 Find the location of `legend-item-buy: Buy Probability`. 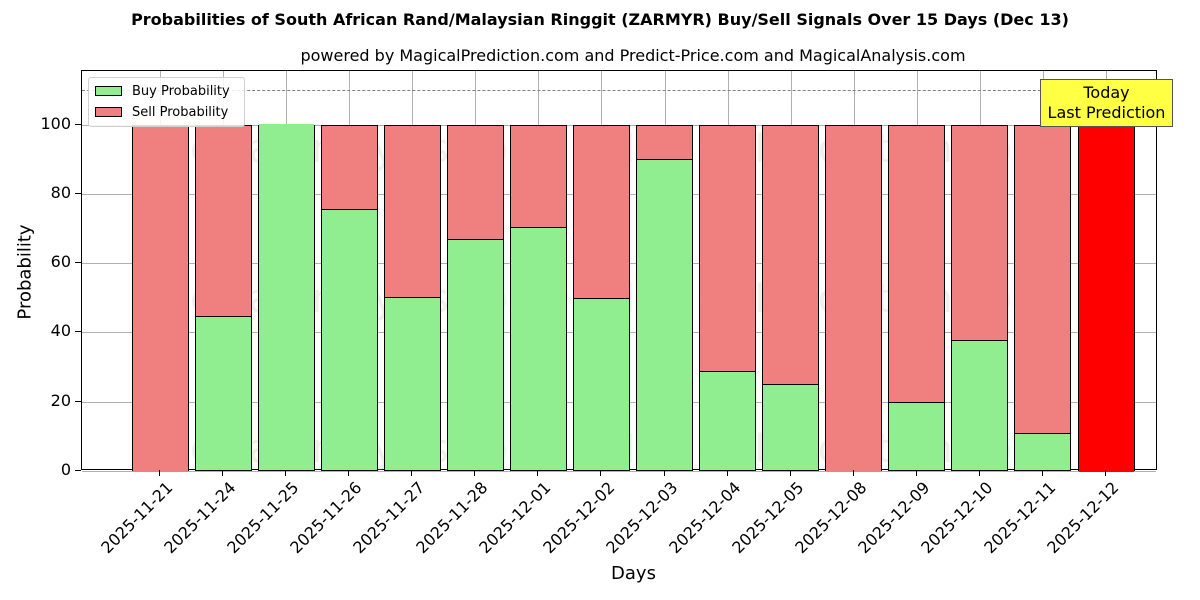

legend-item-buy: Buy Probability is located at coordinates (162, 91).